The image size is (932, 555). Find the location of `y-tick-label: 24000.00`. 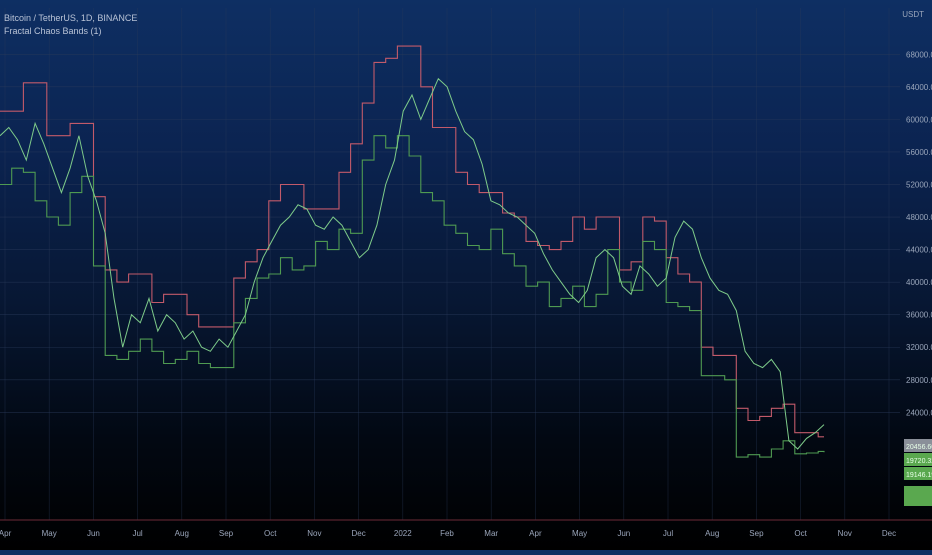

y-tick-label: 24000.00 is located at coordinates (919, 412).